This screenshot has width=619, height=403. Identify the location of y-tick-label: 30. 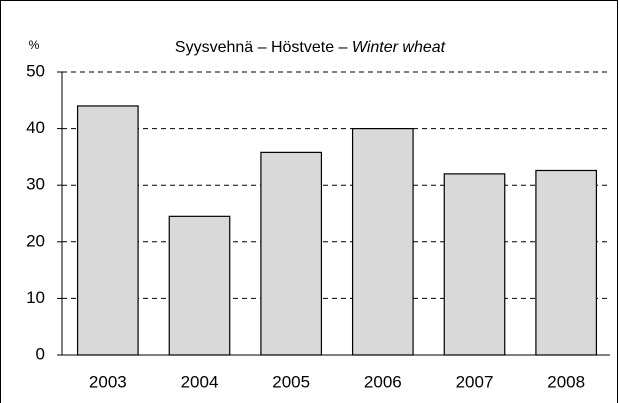
(35, 184).